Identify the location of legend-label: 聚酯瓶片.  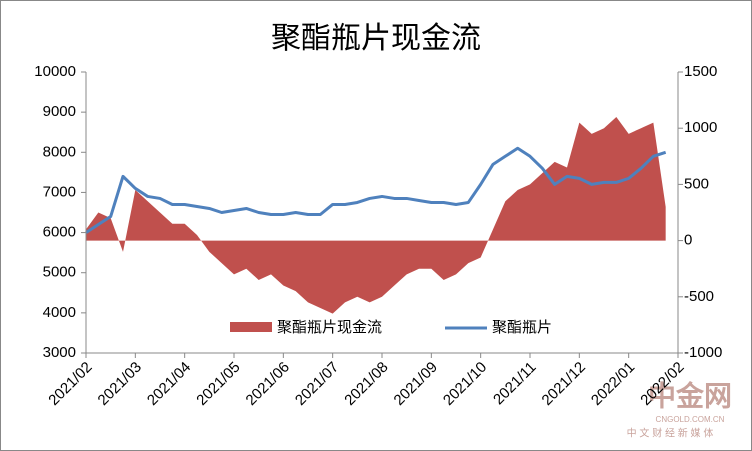
(522, 327).